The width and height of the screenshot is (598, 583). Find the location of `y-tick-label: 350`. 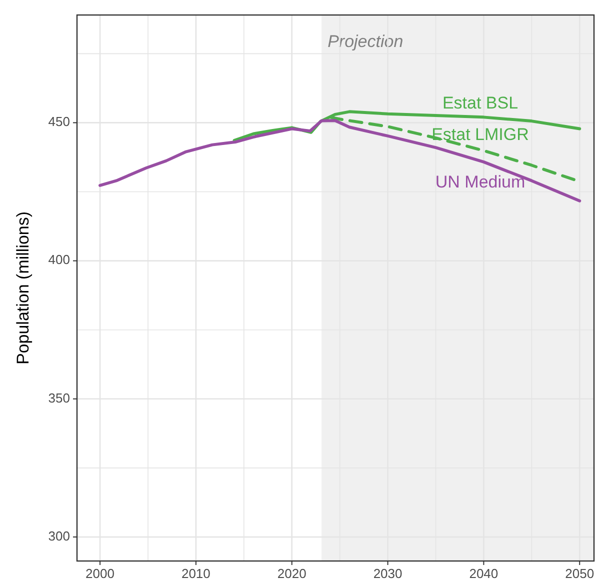

y-tick-label: 350 is located at coordinates (59, 398).